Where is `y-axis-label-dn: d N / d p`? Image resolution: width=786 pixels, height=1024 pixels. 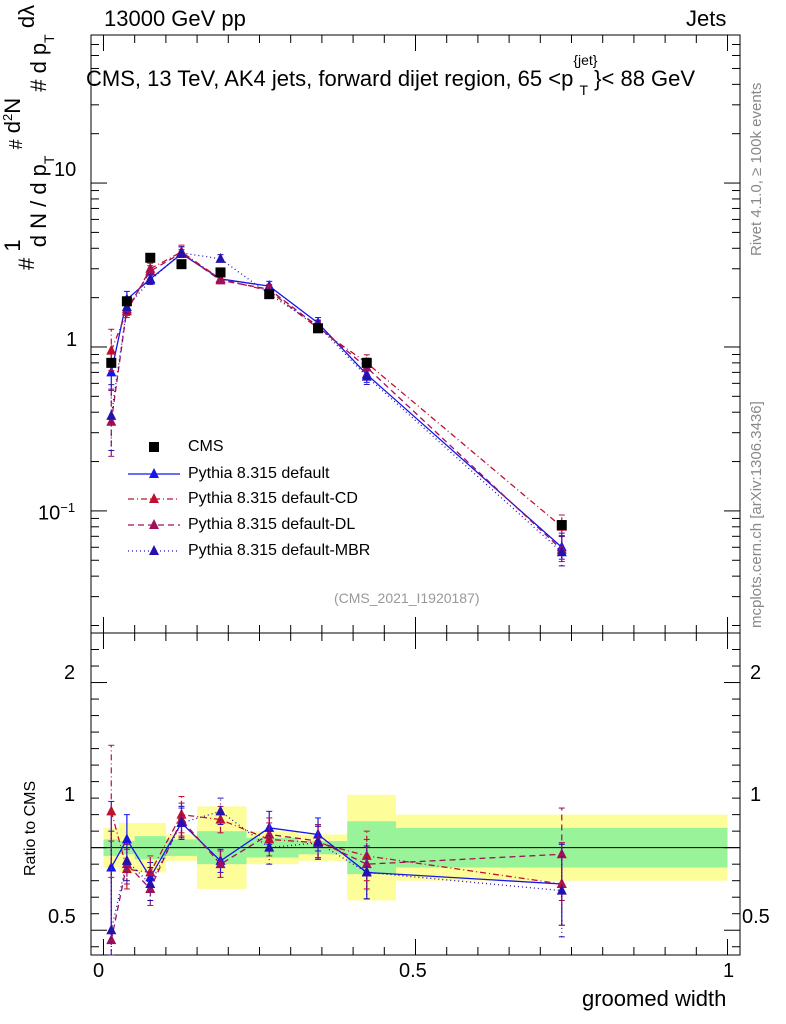
y-axis-label-dn: d N / d p is located at coordinates (38, 206).